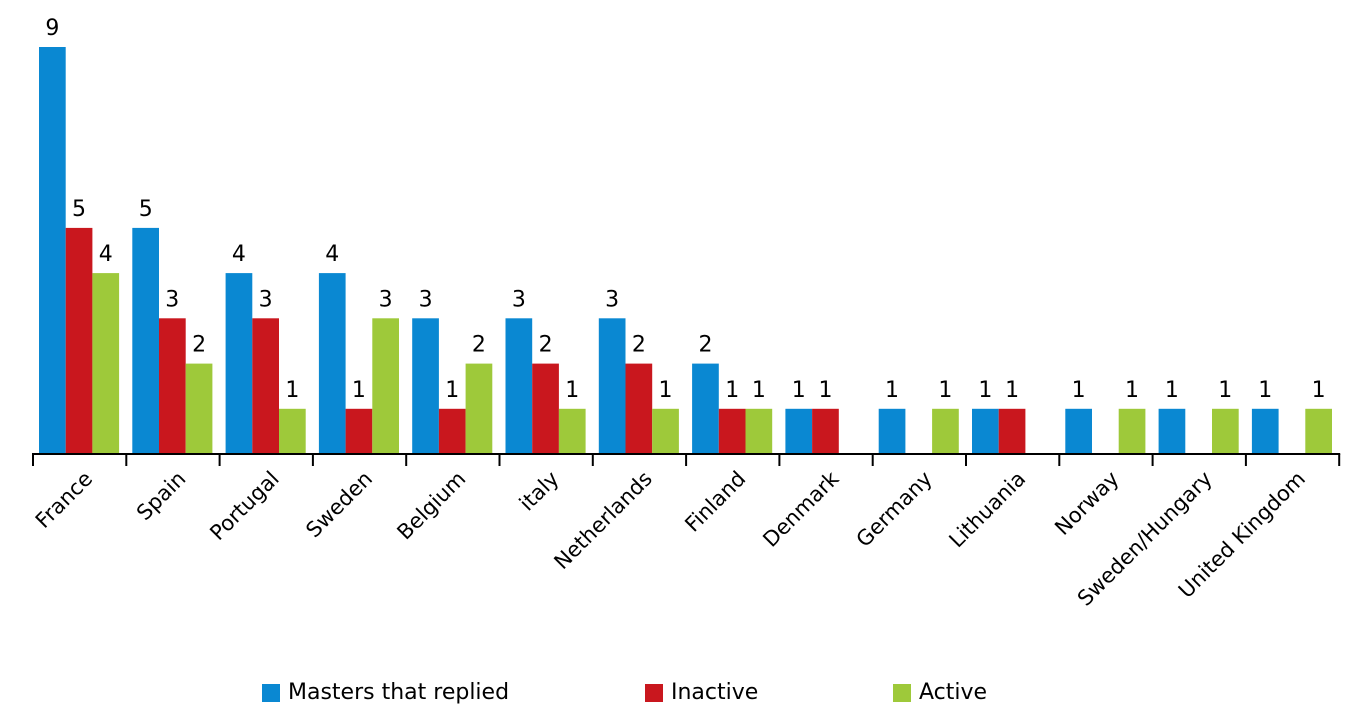 This screenshot has width=1354, height=711. What do you see at coordinates (654, 692) in the screenshot?
I see `legend-swatch-inactive` at bounding box center [654, 692].